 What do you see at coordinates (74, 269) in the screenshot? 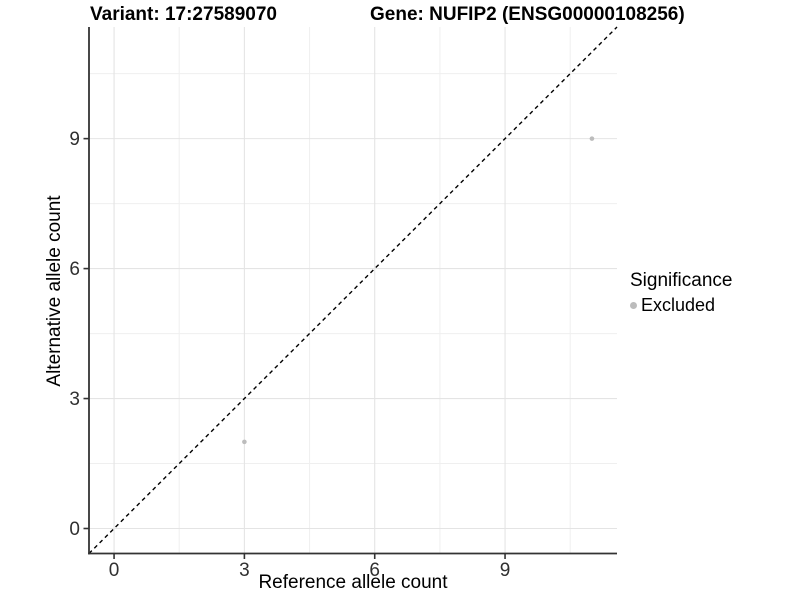
I see `y-tick-label: 6` at bounding box center [74, 269].